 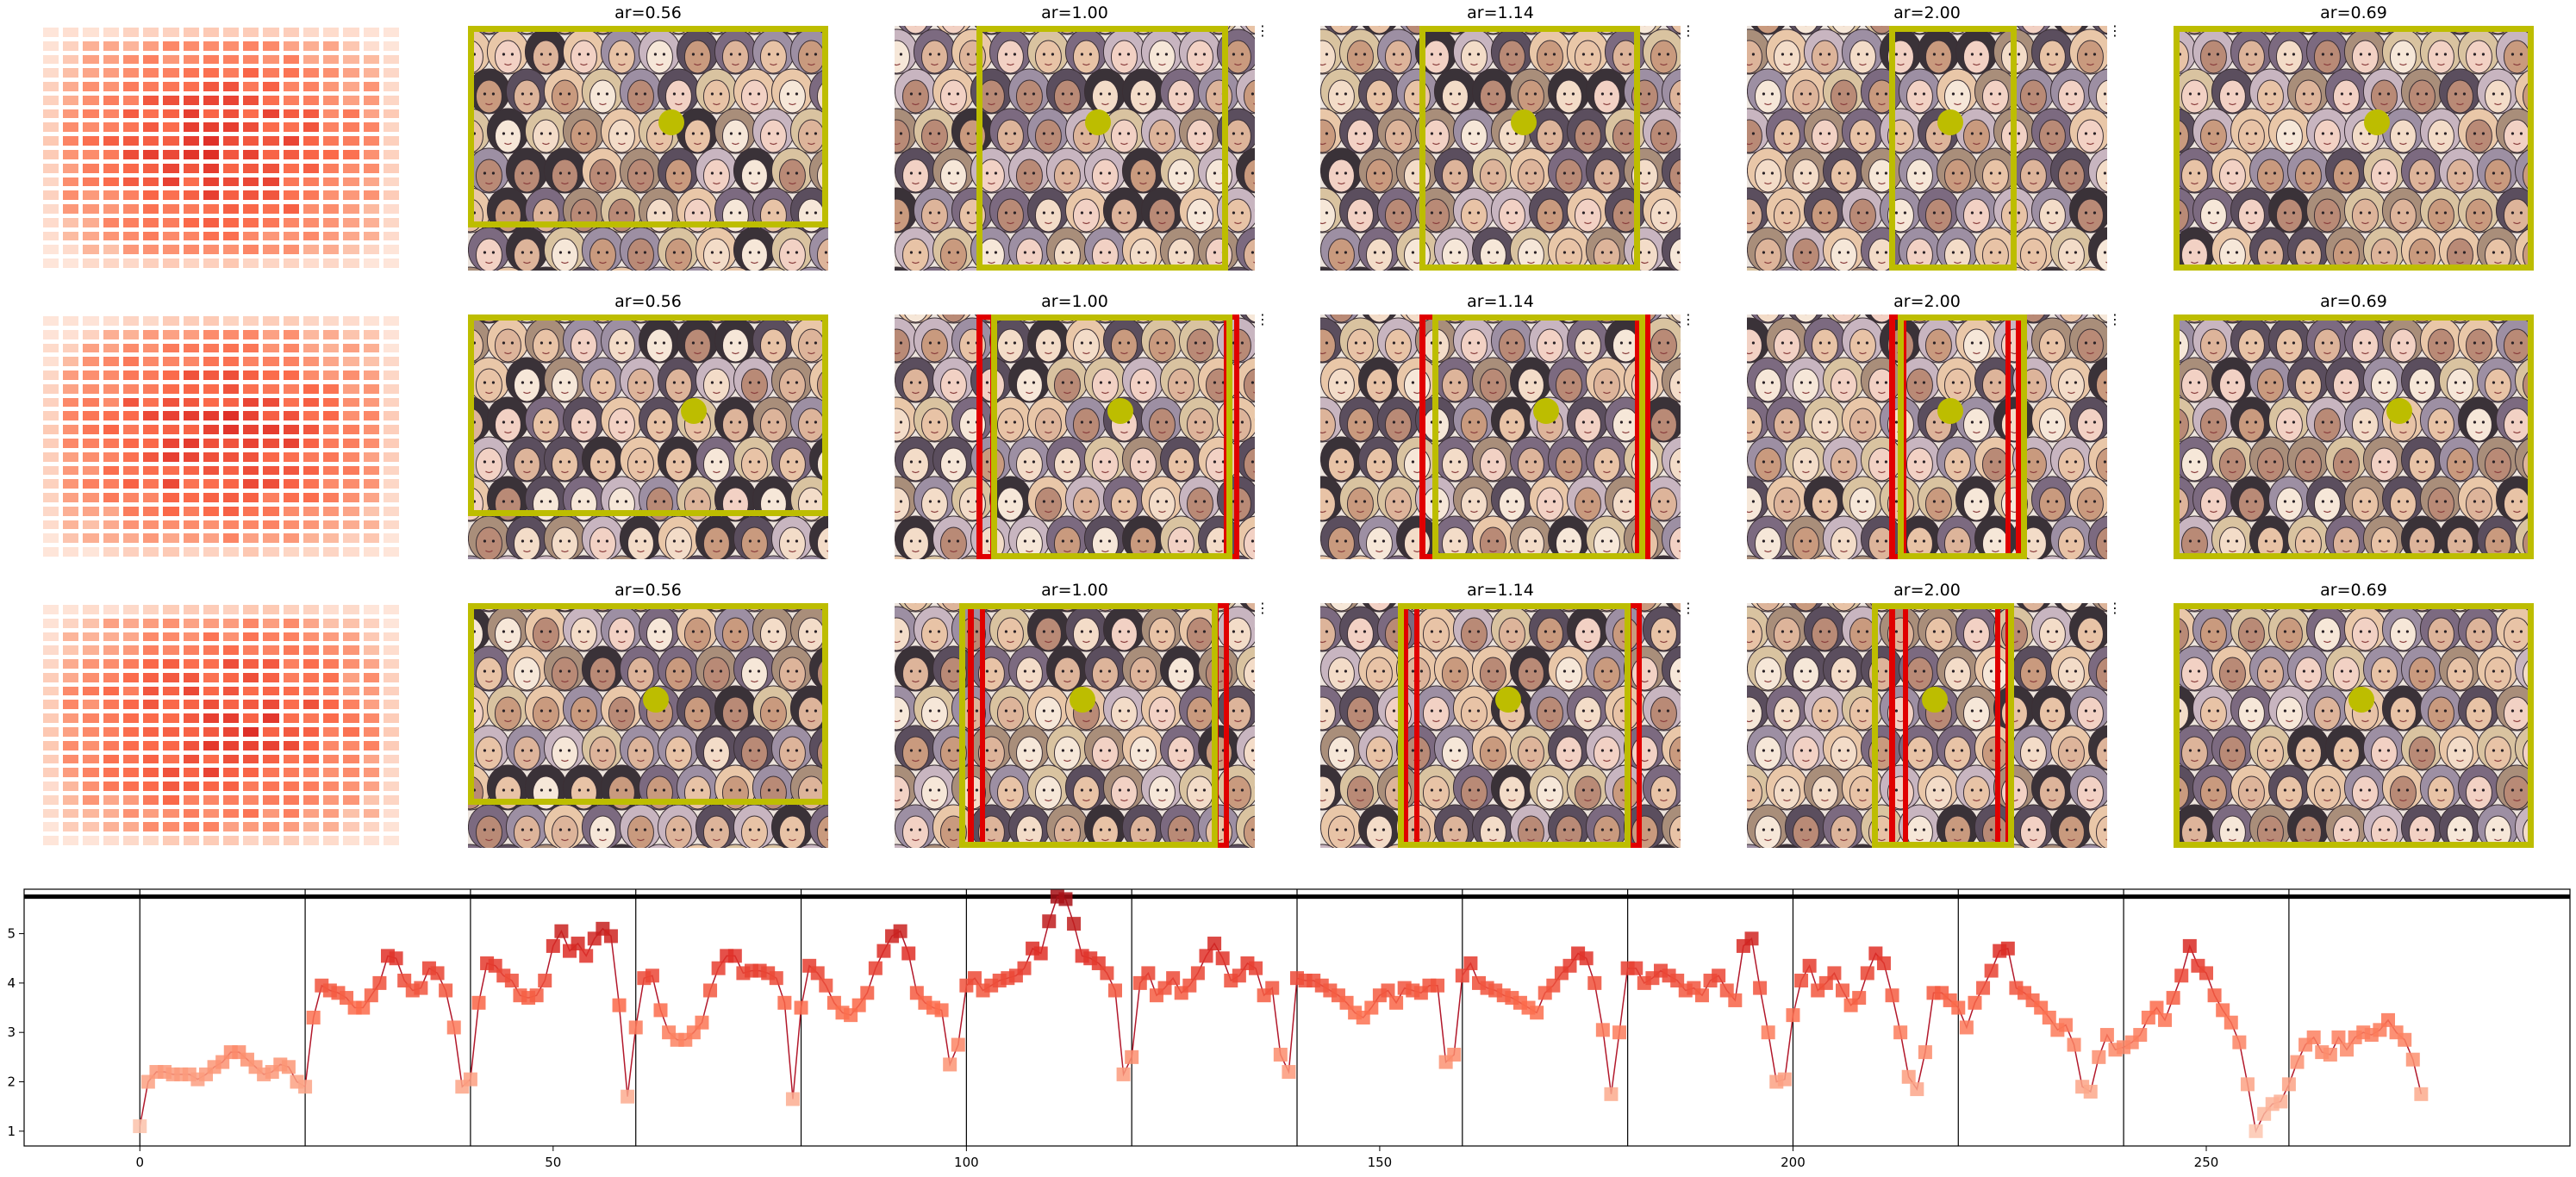 I want to click on panel-title: ar=1.14, so click(x=1500, y=12).